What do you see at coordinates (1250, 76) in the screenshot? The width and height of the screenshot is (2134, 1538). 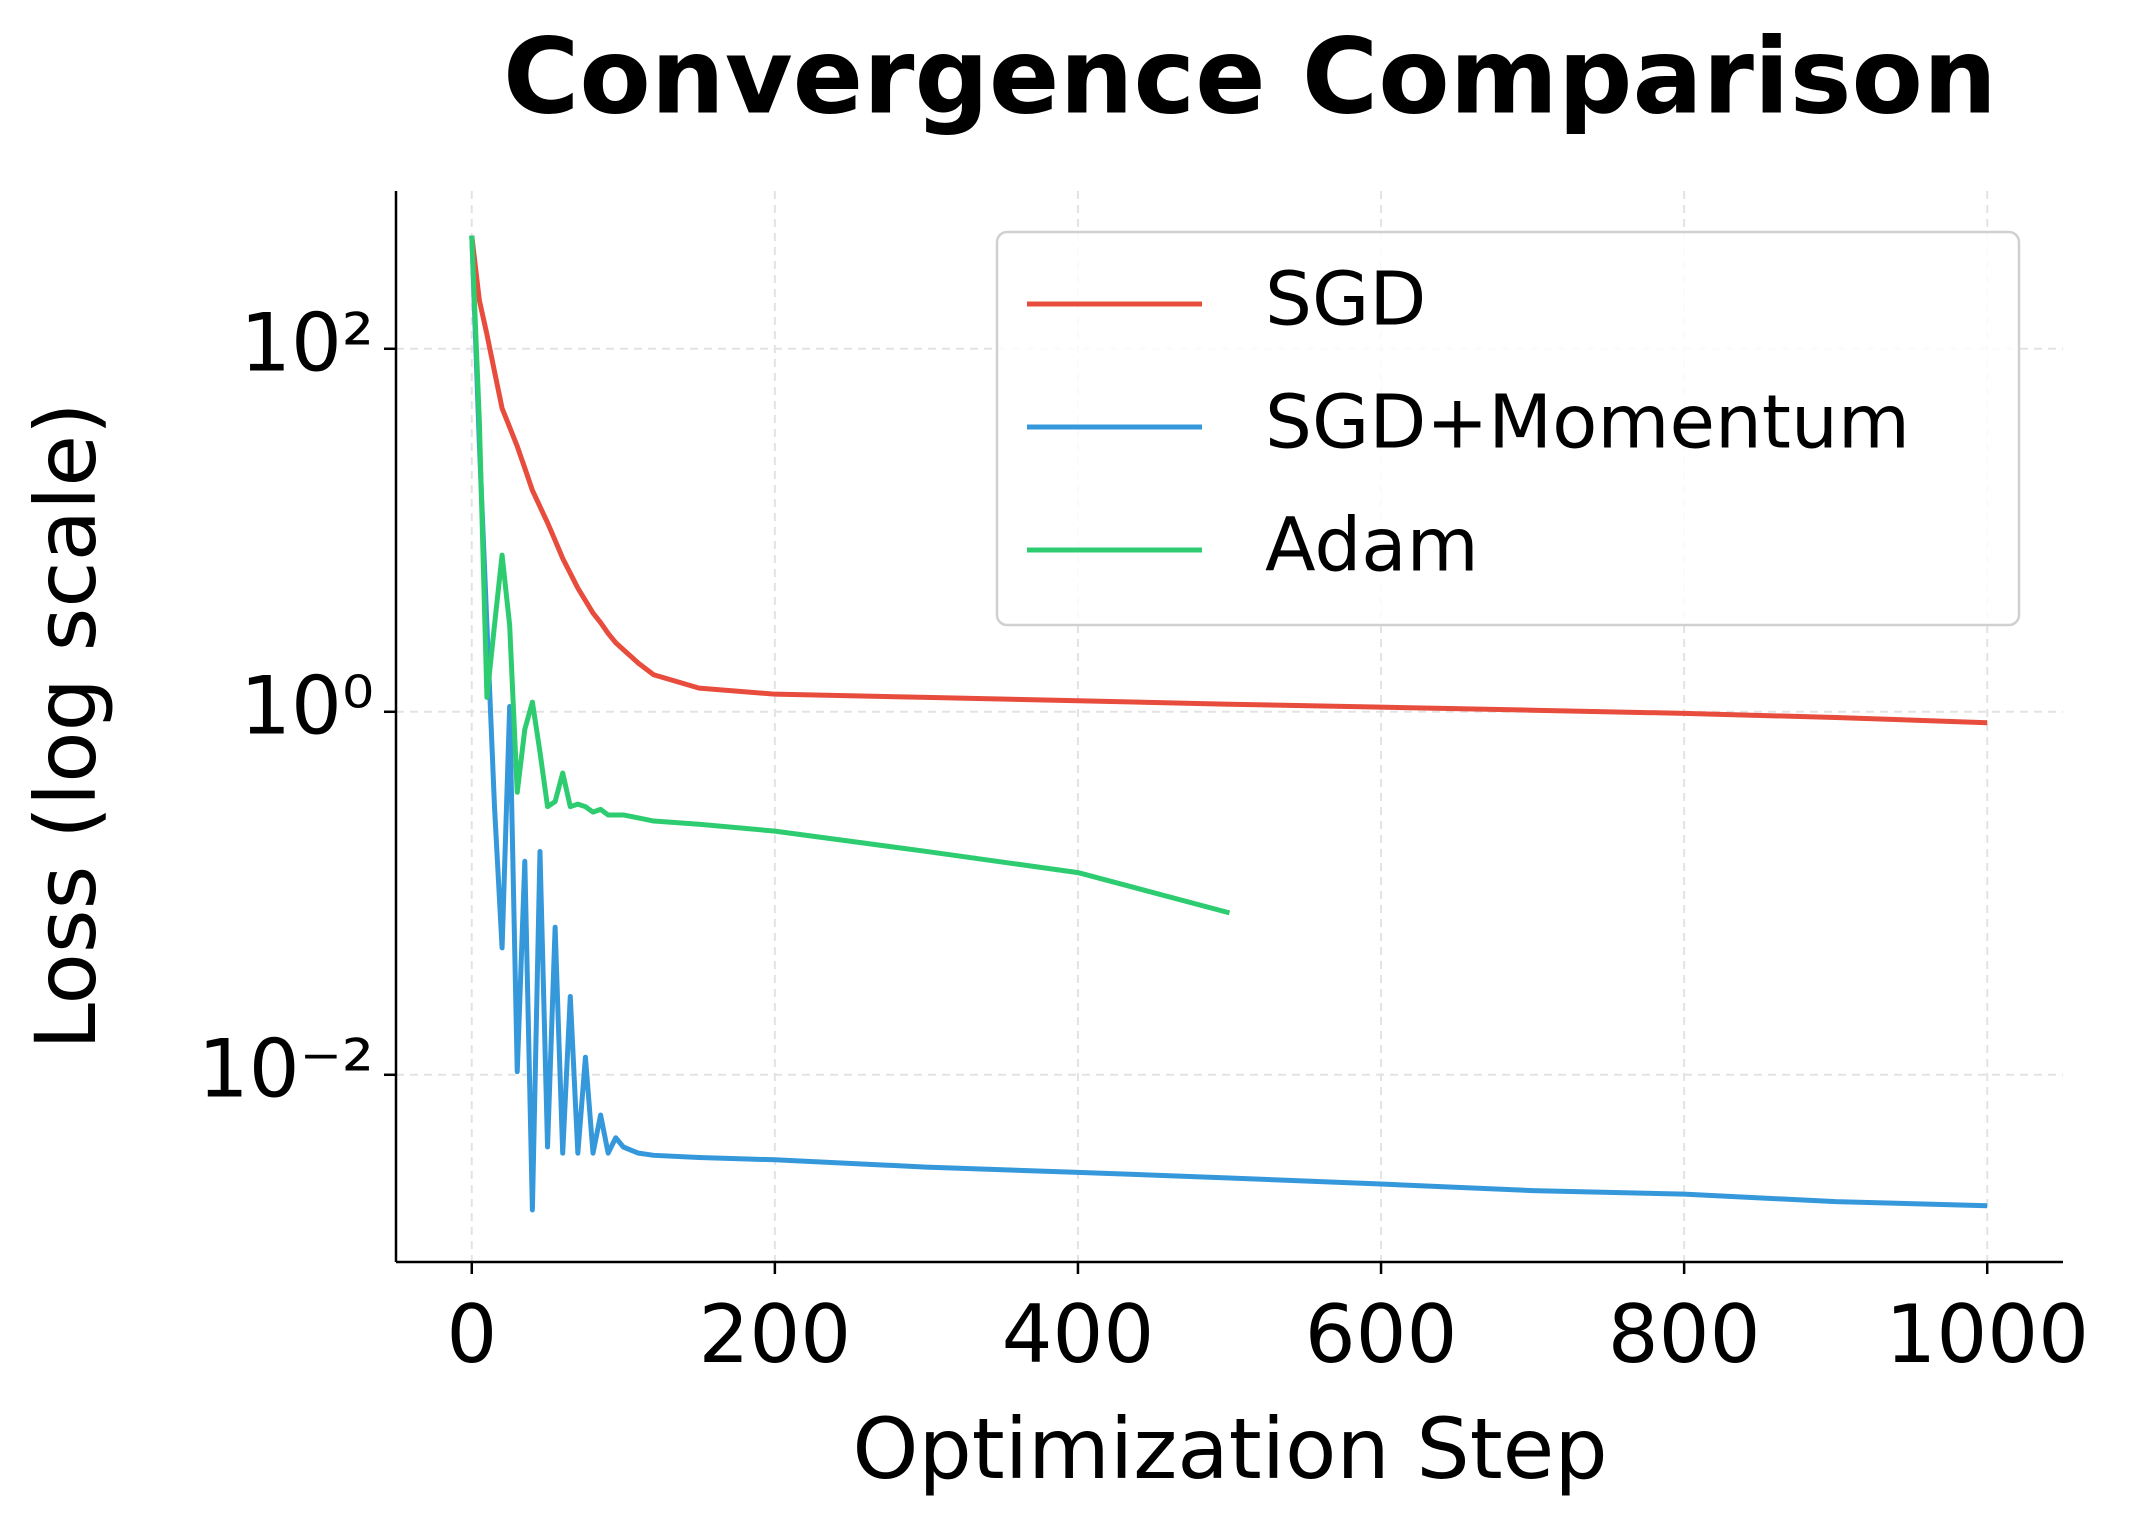 I see `chart-title: Convergence Comparison` at bounding box center [1250, 76].